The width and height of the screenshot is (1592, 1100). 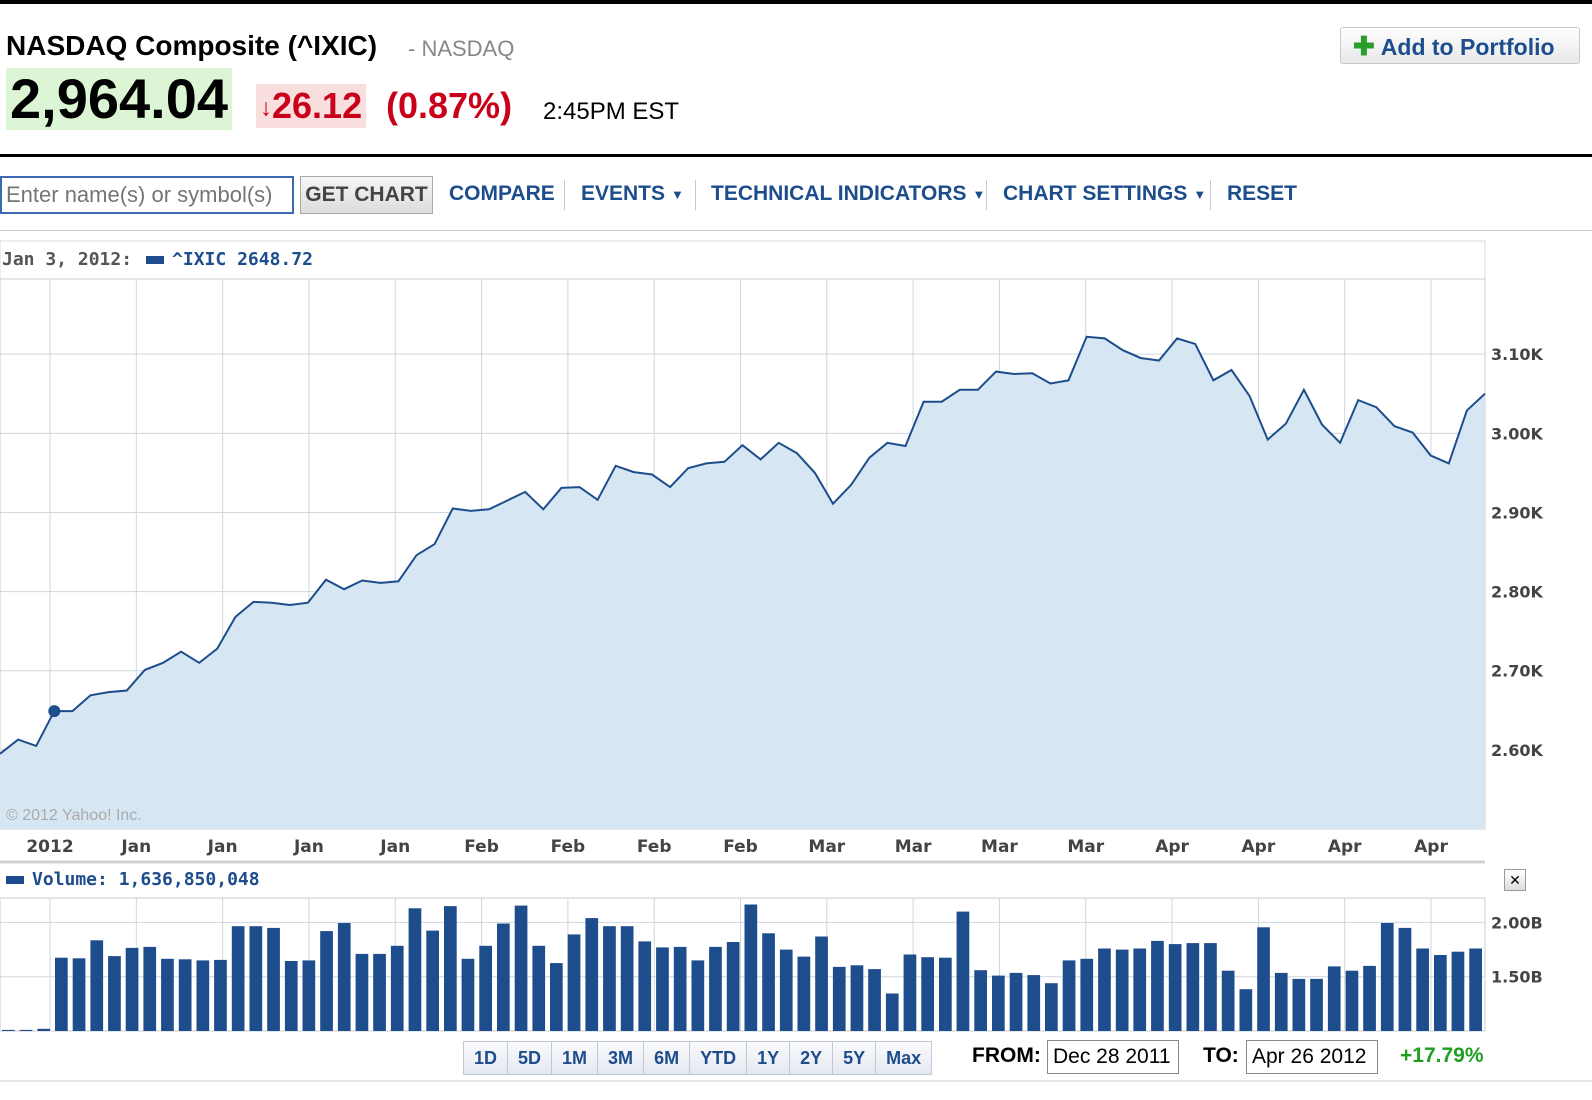 I want to click on price-x-tick: Feb, so click(x=654, y=847).